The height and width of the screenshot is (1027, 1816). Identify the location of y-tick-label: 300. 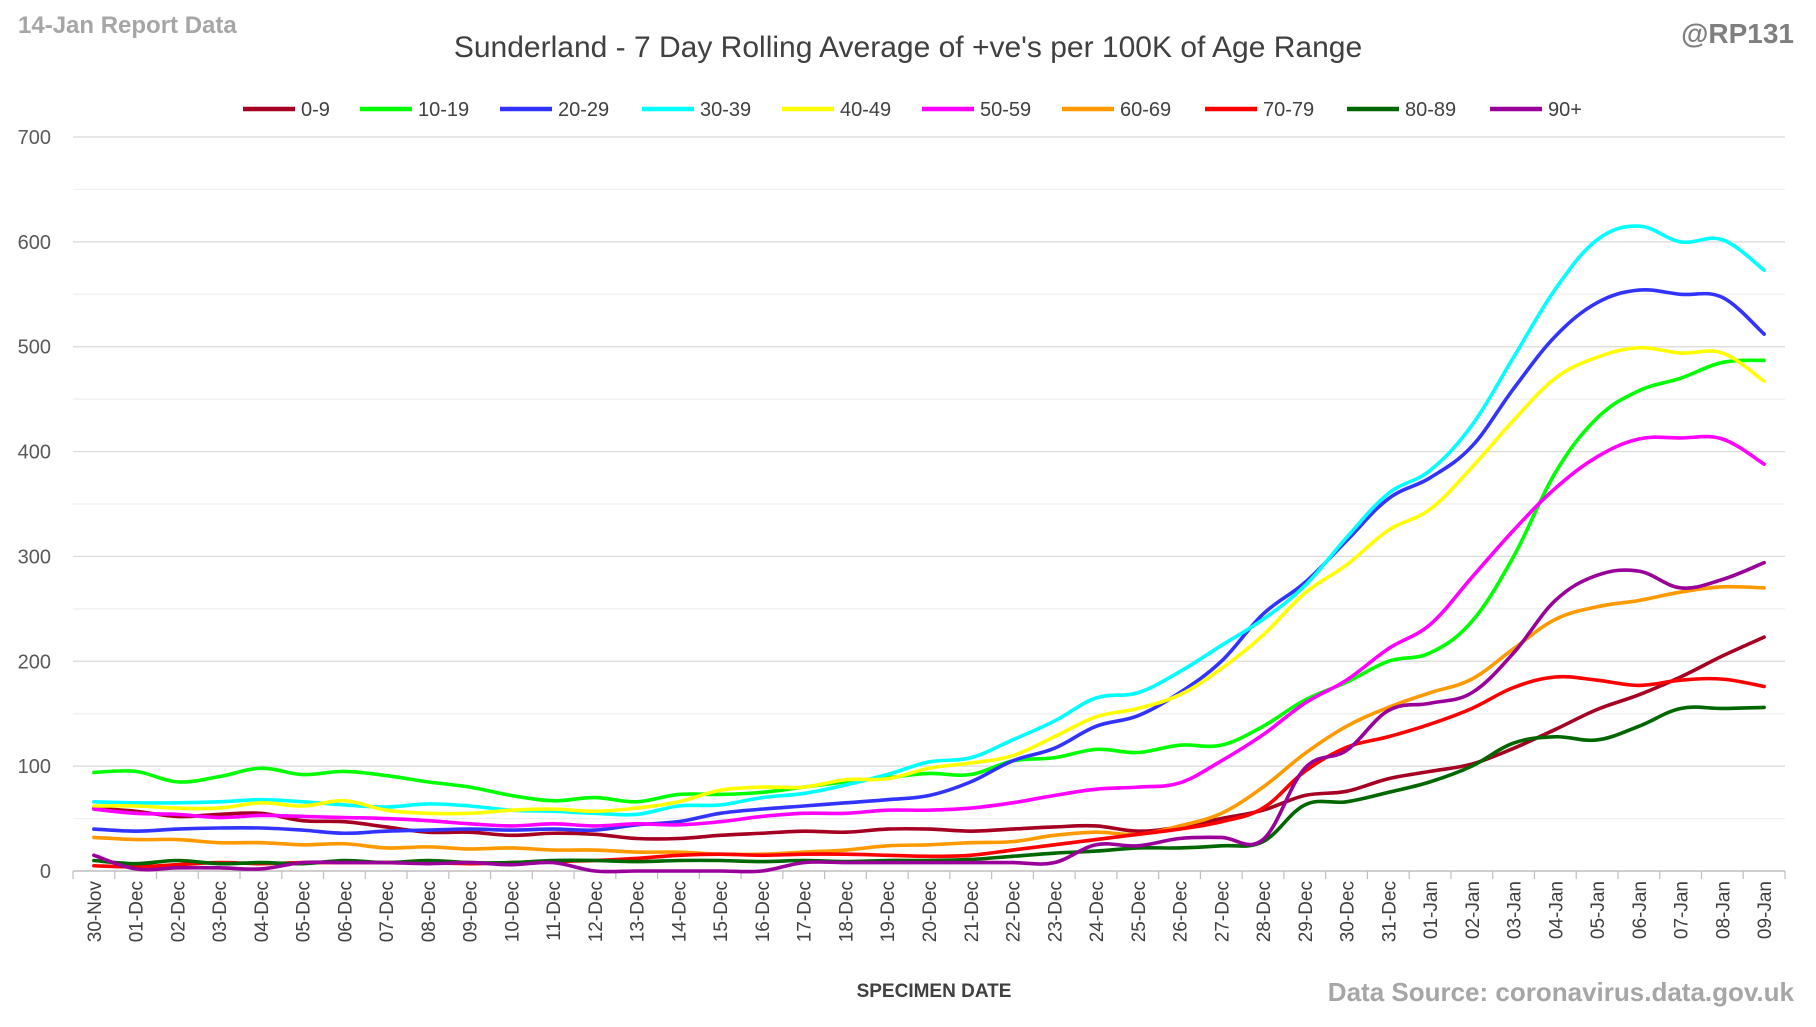
(34, 557).